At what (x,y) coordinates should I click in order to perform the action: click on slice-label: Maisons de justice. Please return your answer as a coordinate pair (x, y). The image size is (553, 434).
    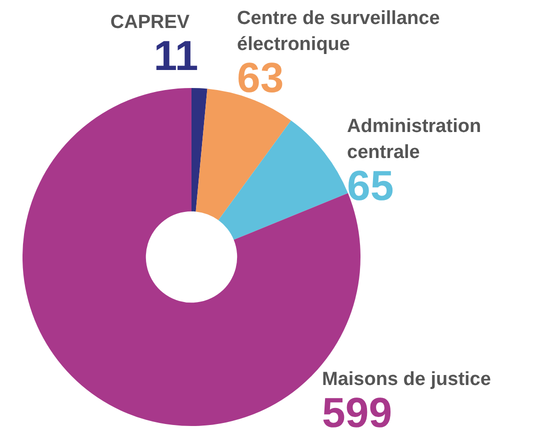
    Looking at the image, I should click on (406, 379).